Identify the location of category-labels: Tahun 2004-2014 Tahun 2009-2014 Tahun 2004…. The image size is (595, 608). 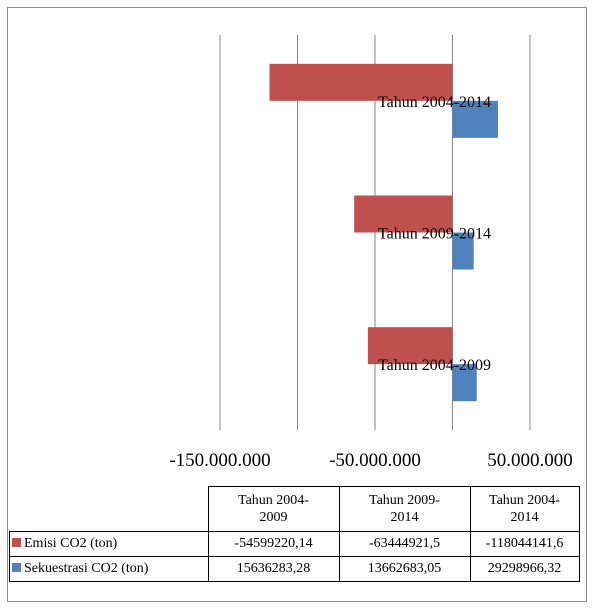
(434, 234).